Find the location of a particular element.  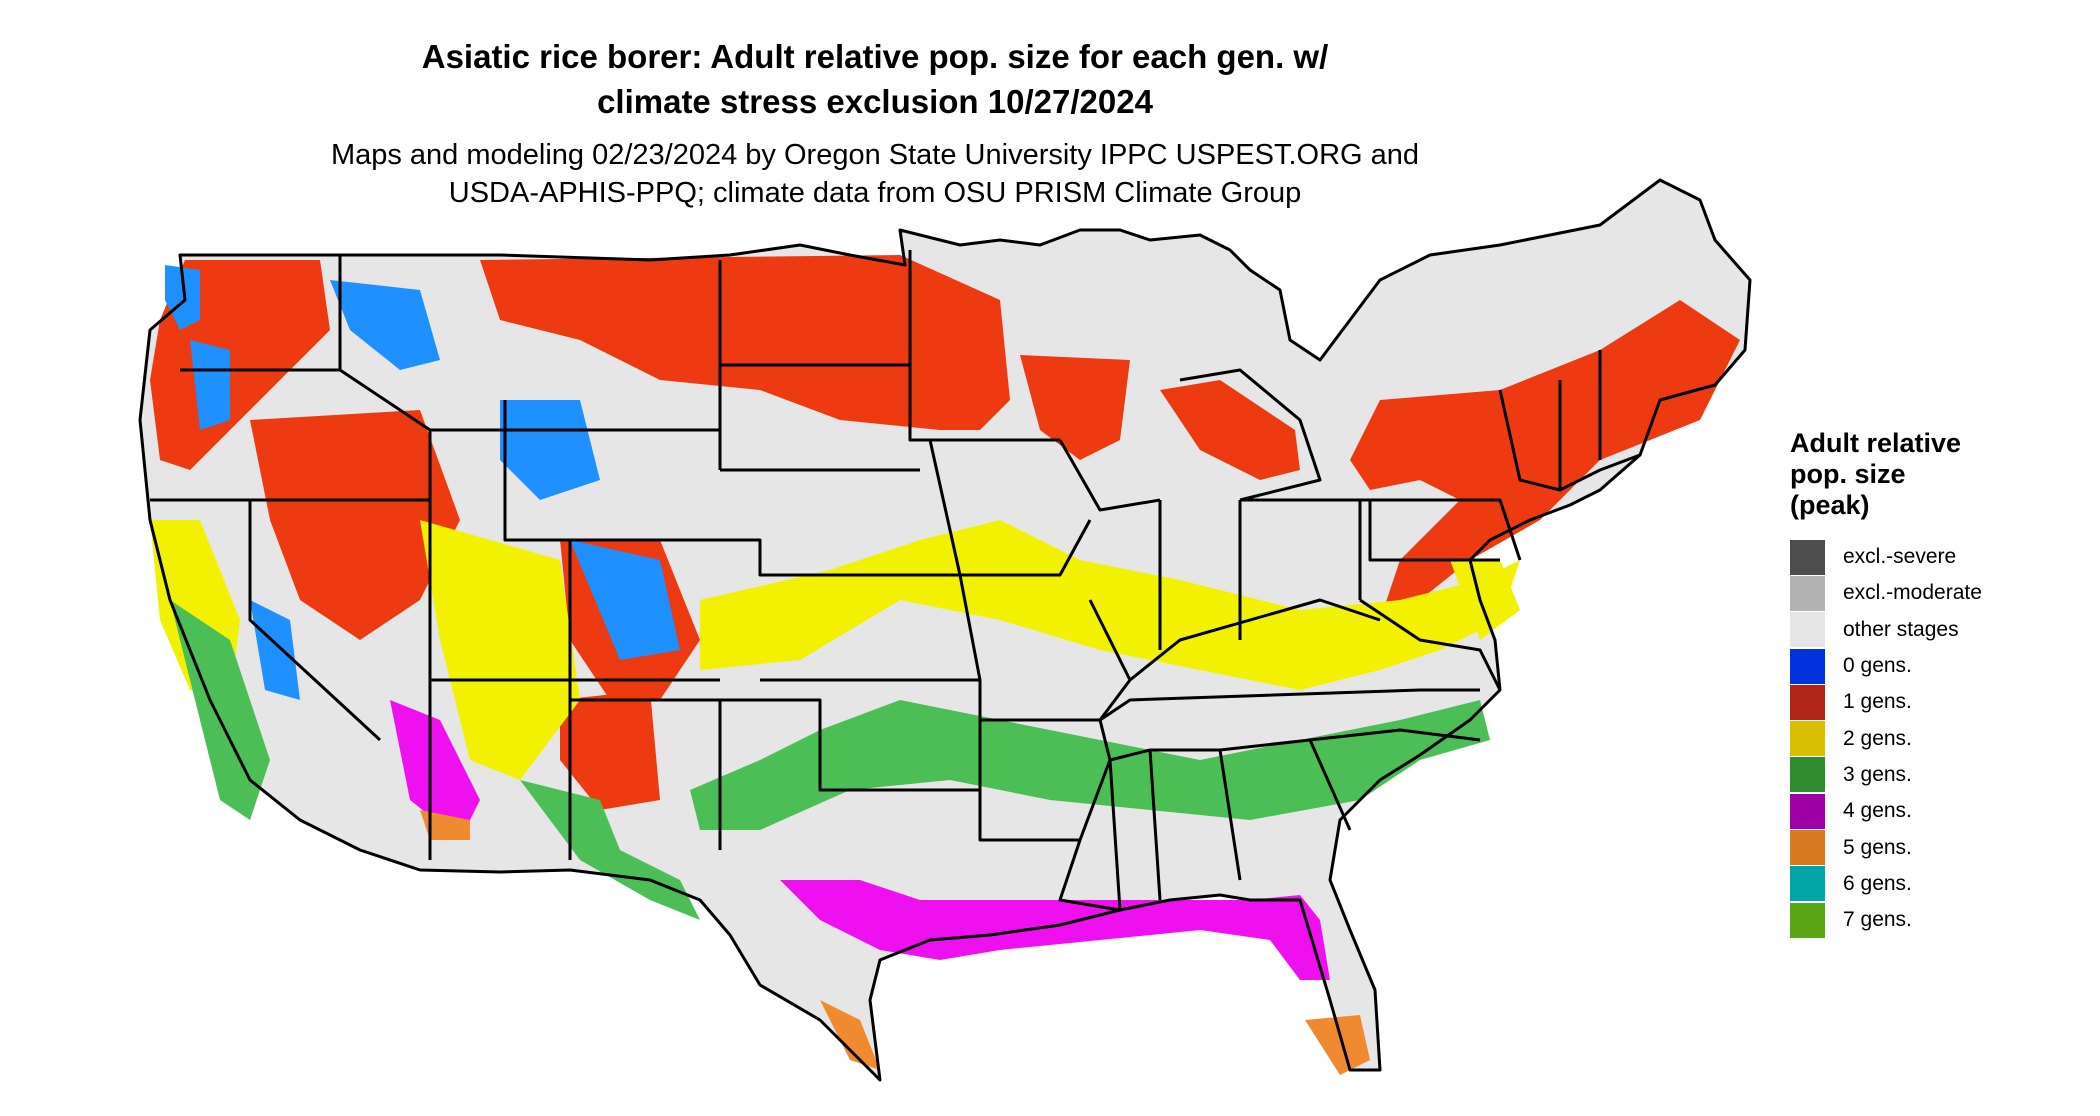

zone-new-mexico is located at coordinates (610, 750).